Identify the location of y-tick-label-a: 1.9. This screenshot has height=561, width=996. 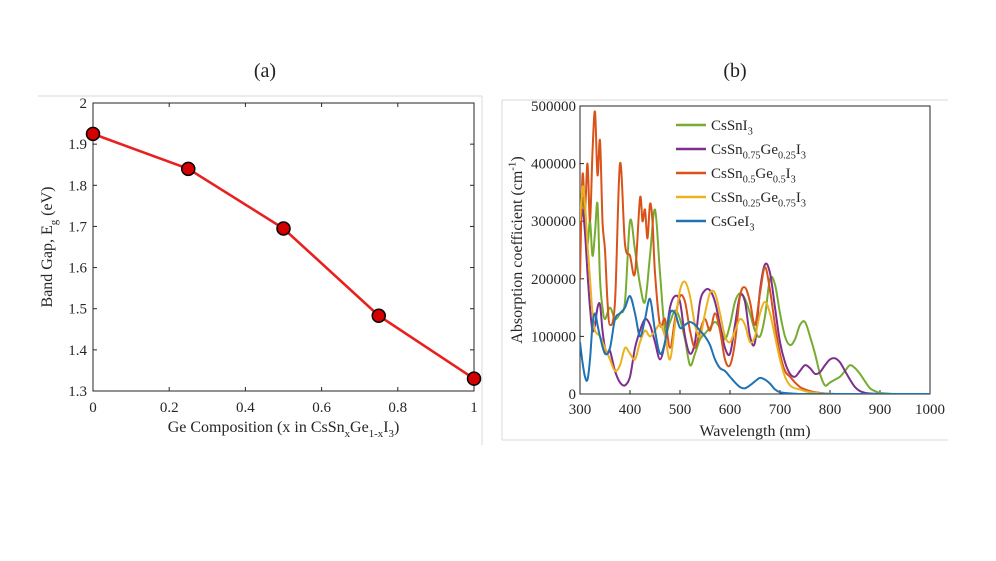
(77, 145).